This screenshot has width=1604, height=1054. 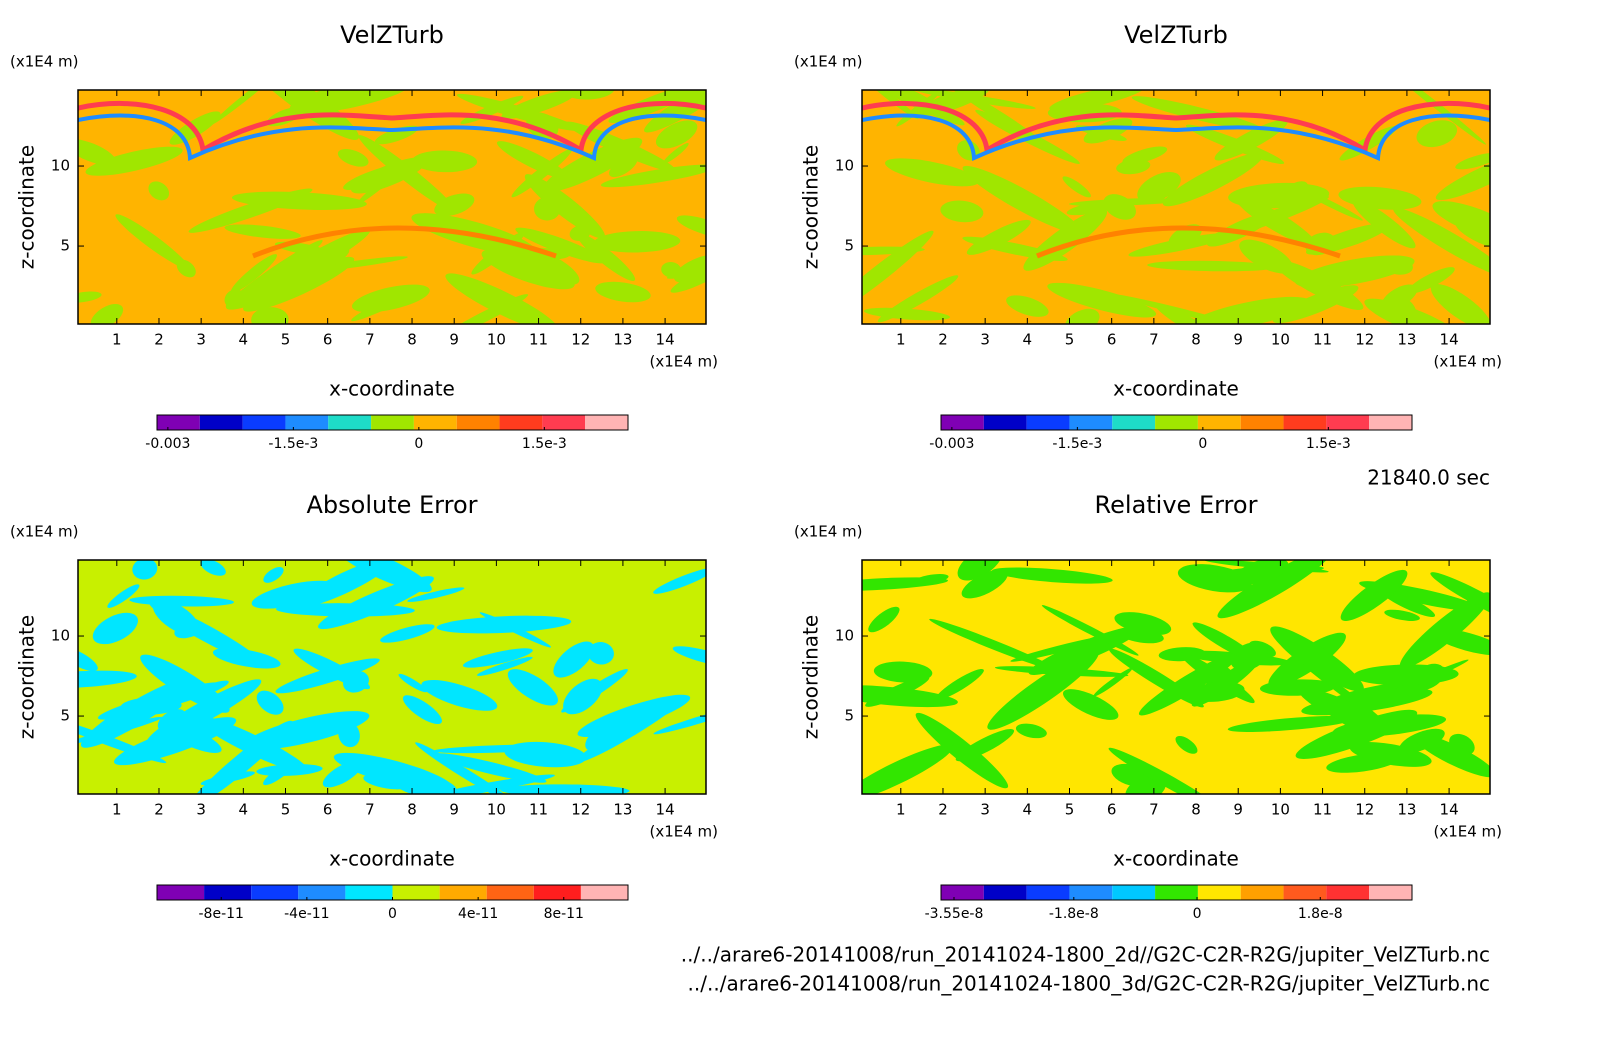 What do you see at coordinates (201, 810) in the screenshot?
I see `x-tick-label: 3` at bounding box center [201, 810].